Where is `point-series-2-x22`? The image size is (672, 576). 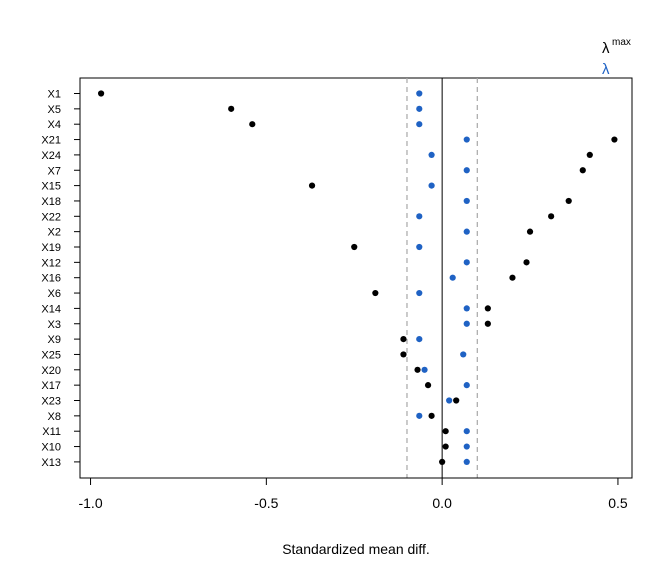 point-series-2-x22 is located at coordinates (419, 216).